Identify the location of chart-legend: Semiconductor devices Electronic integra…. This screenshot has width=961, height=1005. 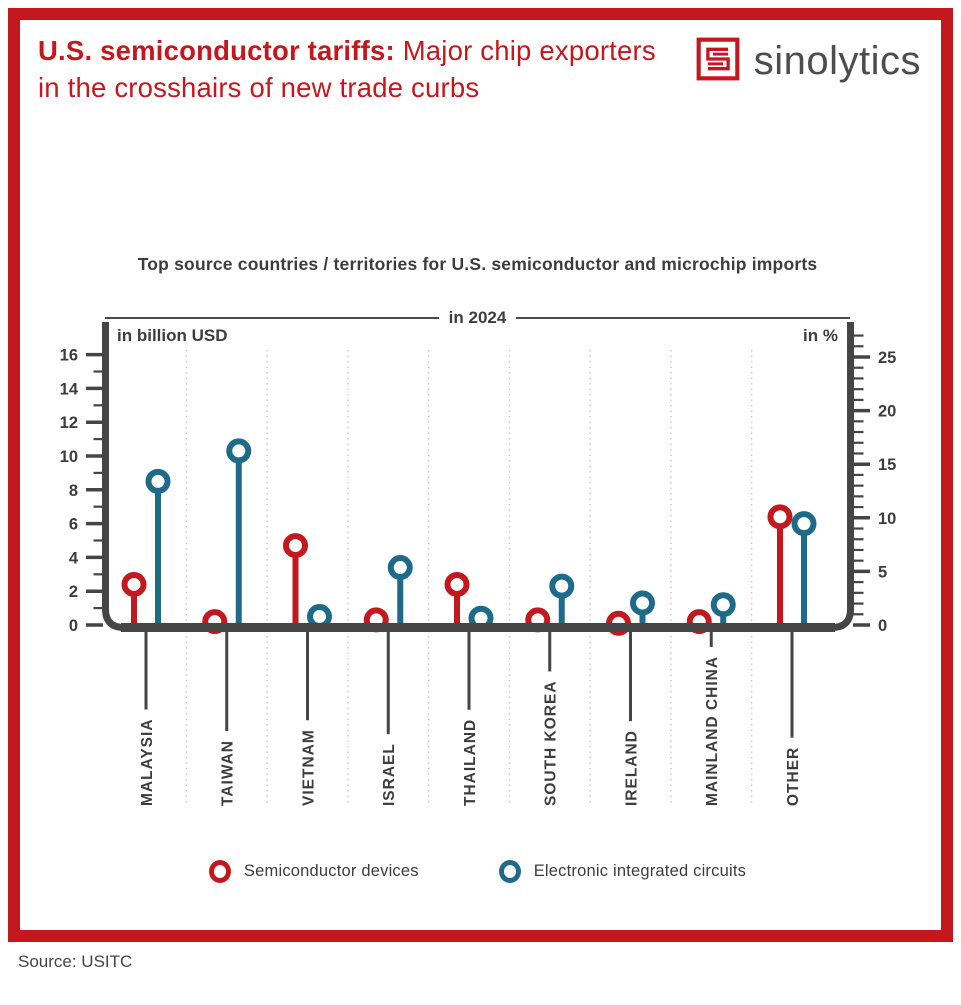
(477, 871).